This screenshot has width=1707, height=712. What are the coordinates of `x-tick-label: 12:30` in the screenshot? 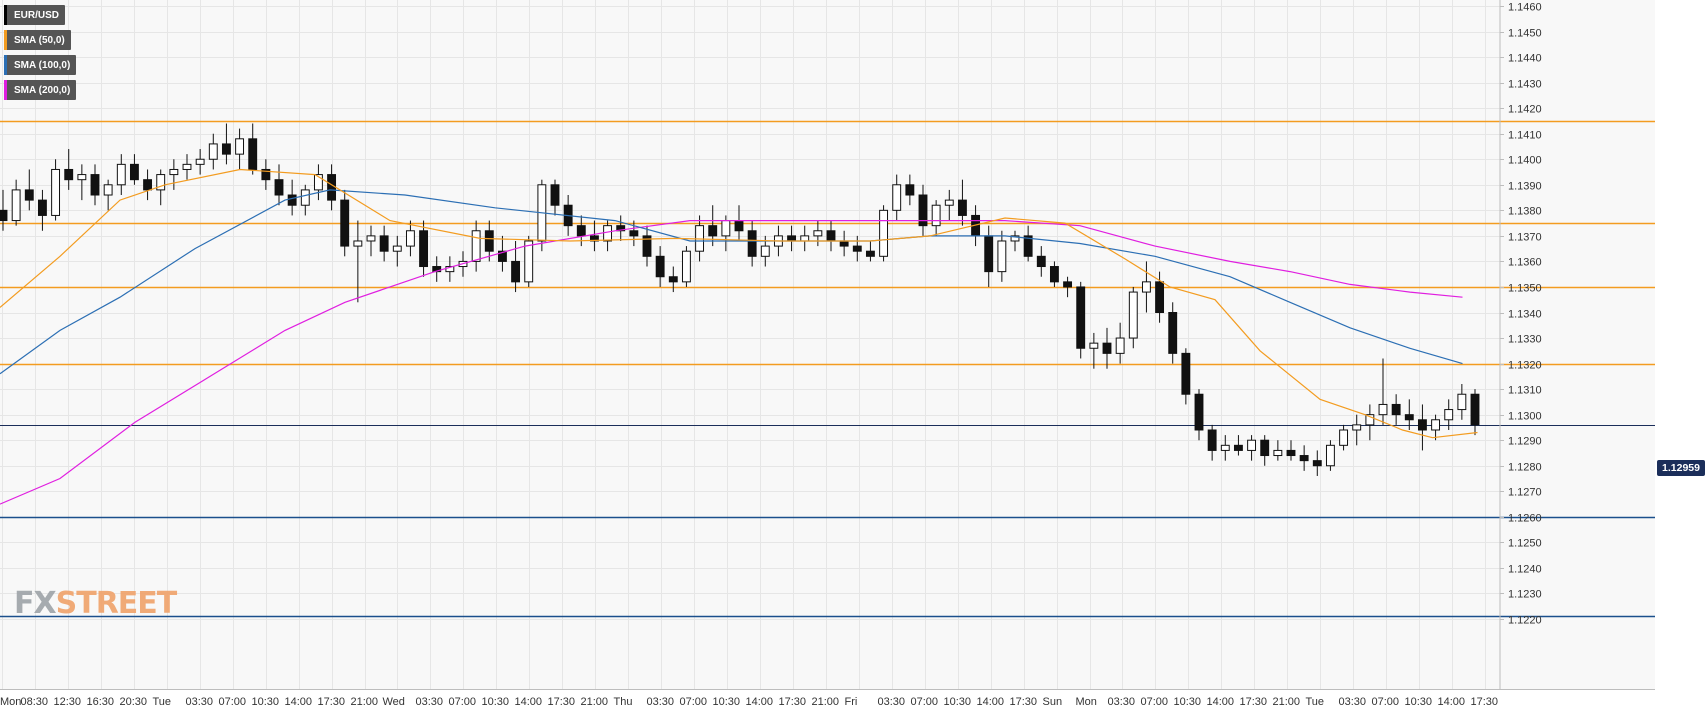 It's located at (68, 702).